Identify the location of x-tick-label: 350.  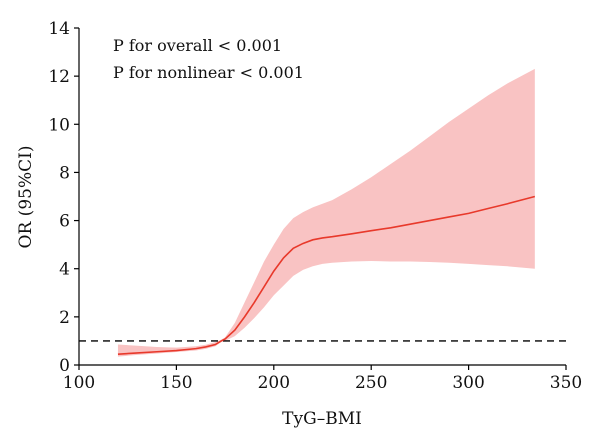
(566, 383).